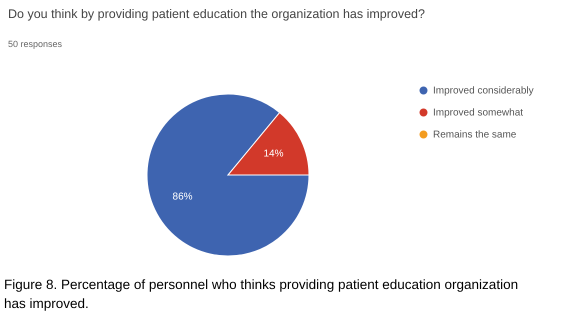  What do you see at coordinates (182, 196) in the screenshot?
I see `data-label: 86%` at bounding box center [182, 196].